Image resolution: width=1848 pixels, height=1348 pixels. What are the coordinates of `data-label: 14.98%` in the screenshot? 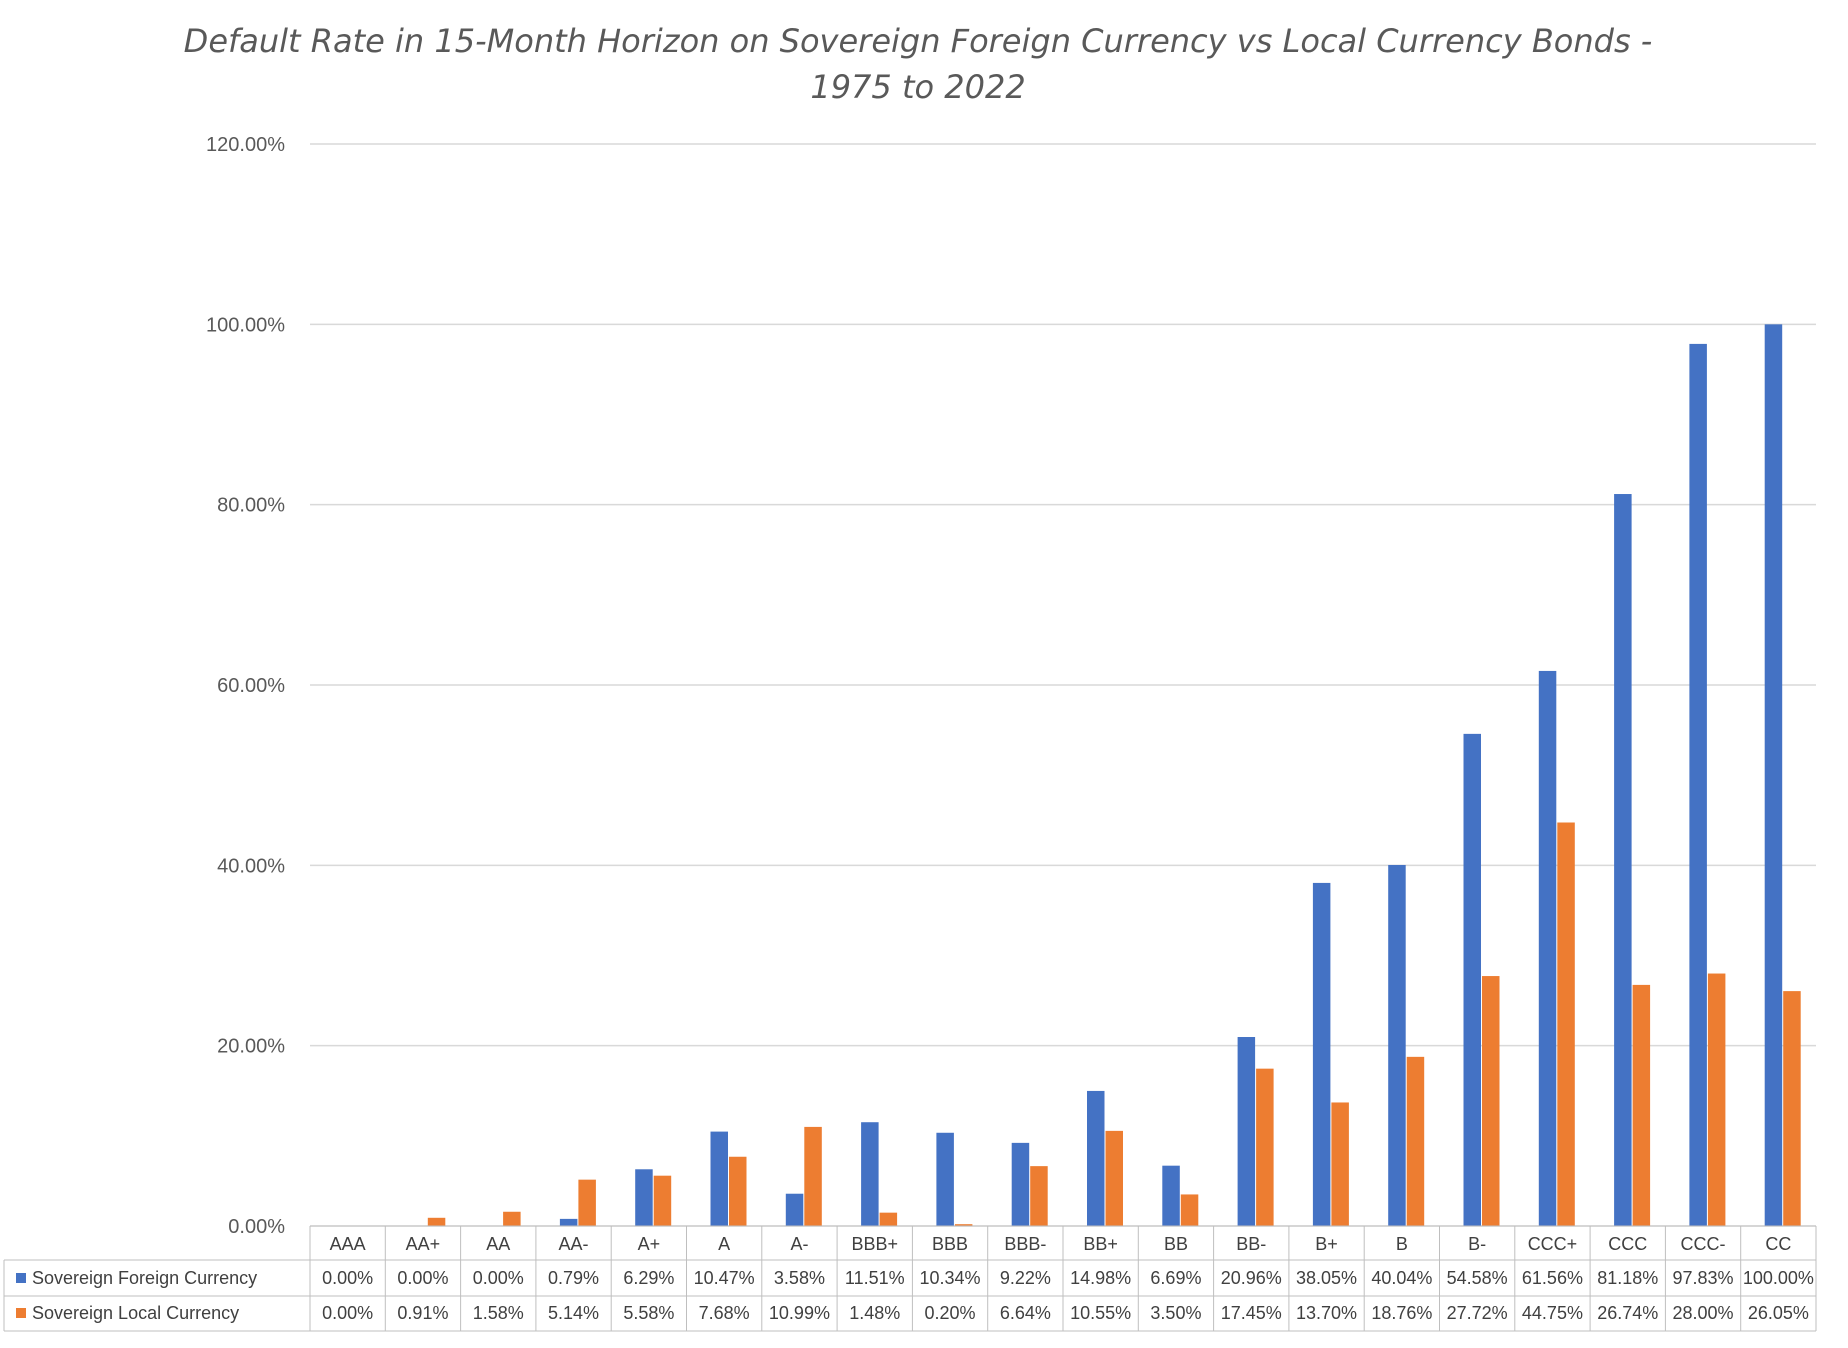 It's located at (1100, 1278).